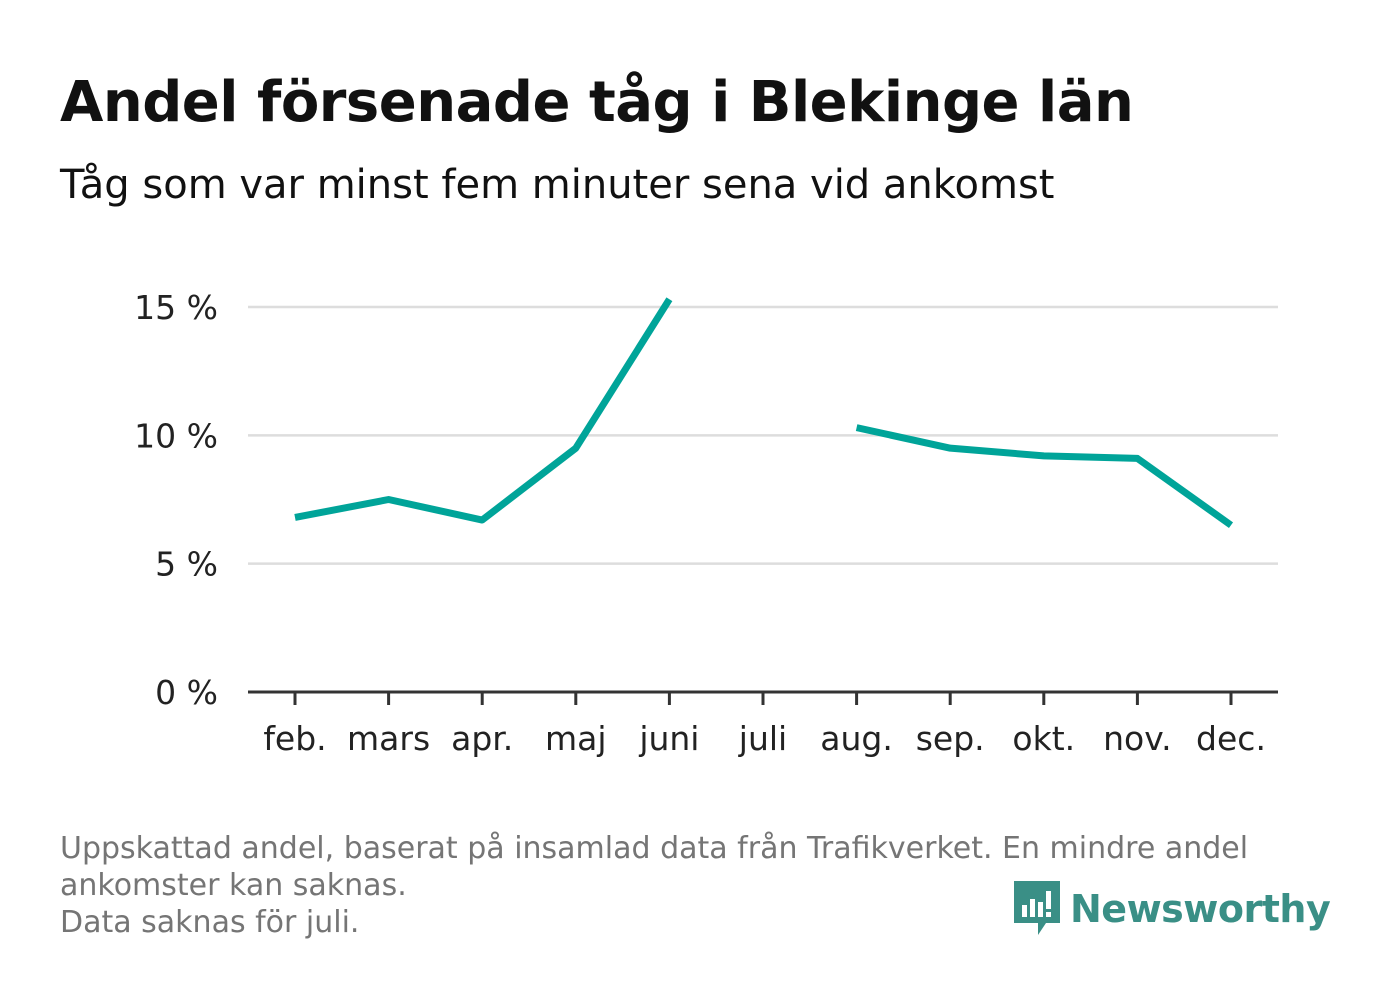 This screenshot has height=999, width=1382. Describe the element at coordinates (950, 738) in the screenshot. I see `x-tick-label: sep.` at that location.